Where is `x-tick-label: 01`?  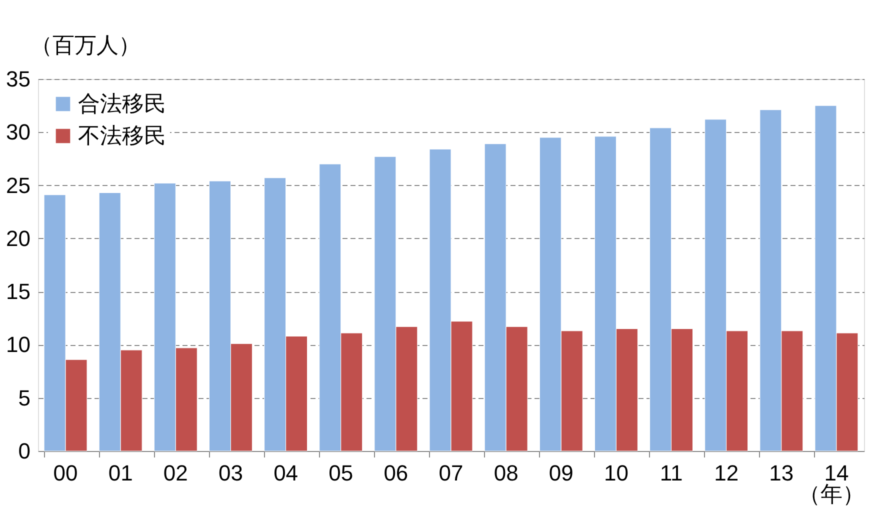
x-tick-label: 01 is located at coordinates (120, 473).